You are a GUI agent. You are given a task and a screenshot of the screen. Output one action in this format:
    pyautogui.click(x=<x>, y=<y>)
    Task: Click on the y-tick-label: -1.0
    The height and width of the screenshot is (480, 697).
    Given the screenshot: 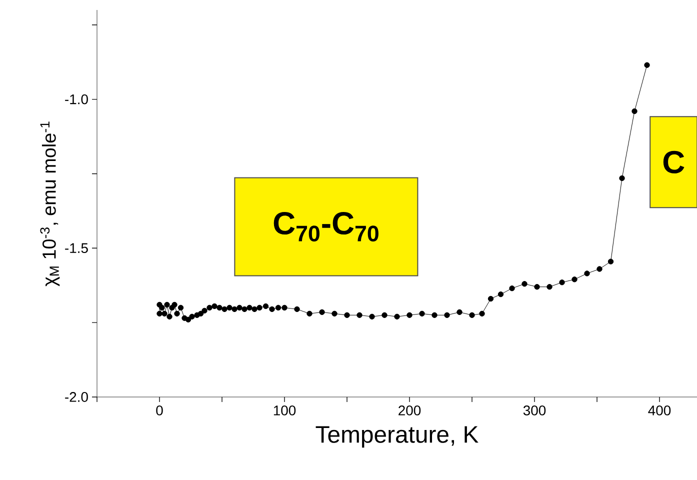 What is the action you would take?
    pyautogui.click(x=76, y=99)
    